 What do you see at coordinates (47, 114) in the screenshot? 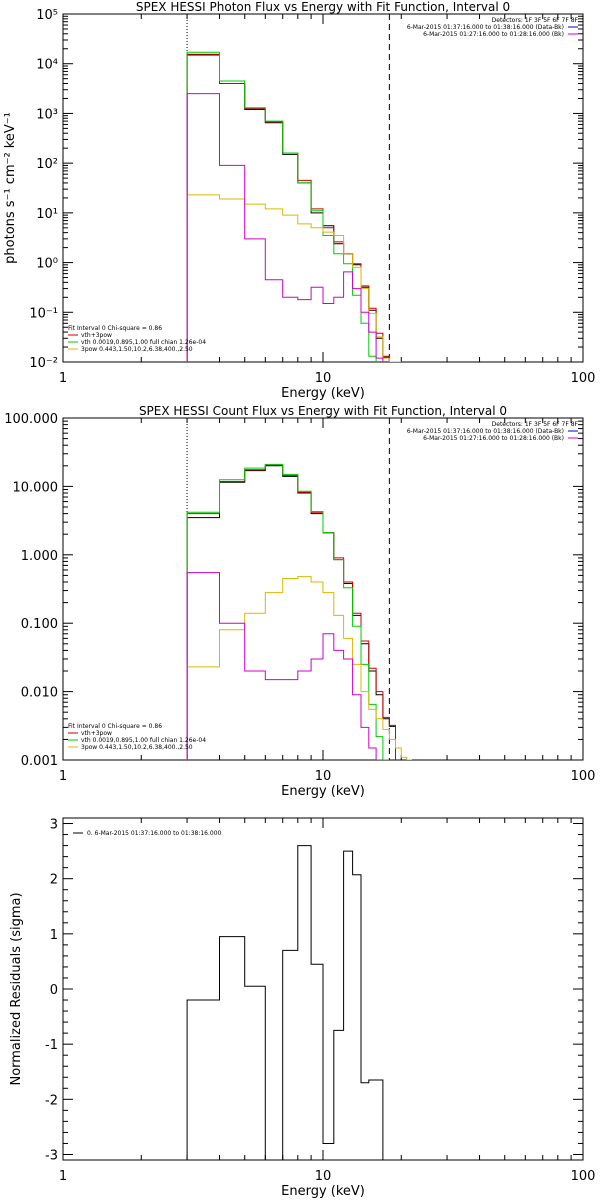
I see `y-tick-label: 10³` at bounding box center [47, 114].